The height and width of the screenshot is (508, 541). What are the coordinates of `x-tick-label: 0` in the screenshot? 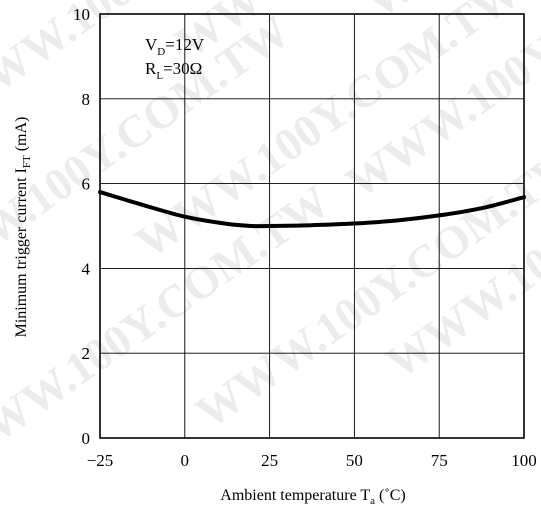 It's located at (185, 460).